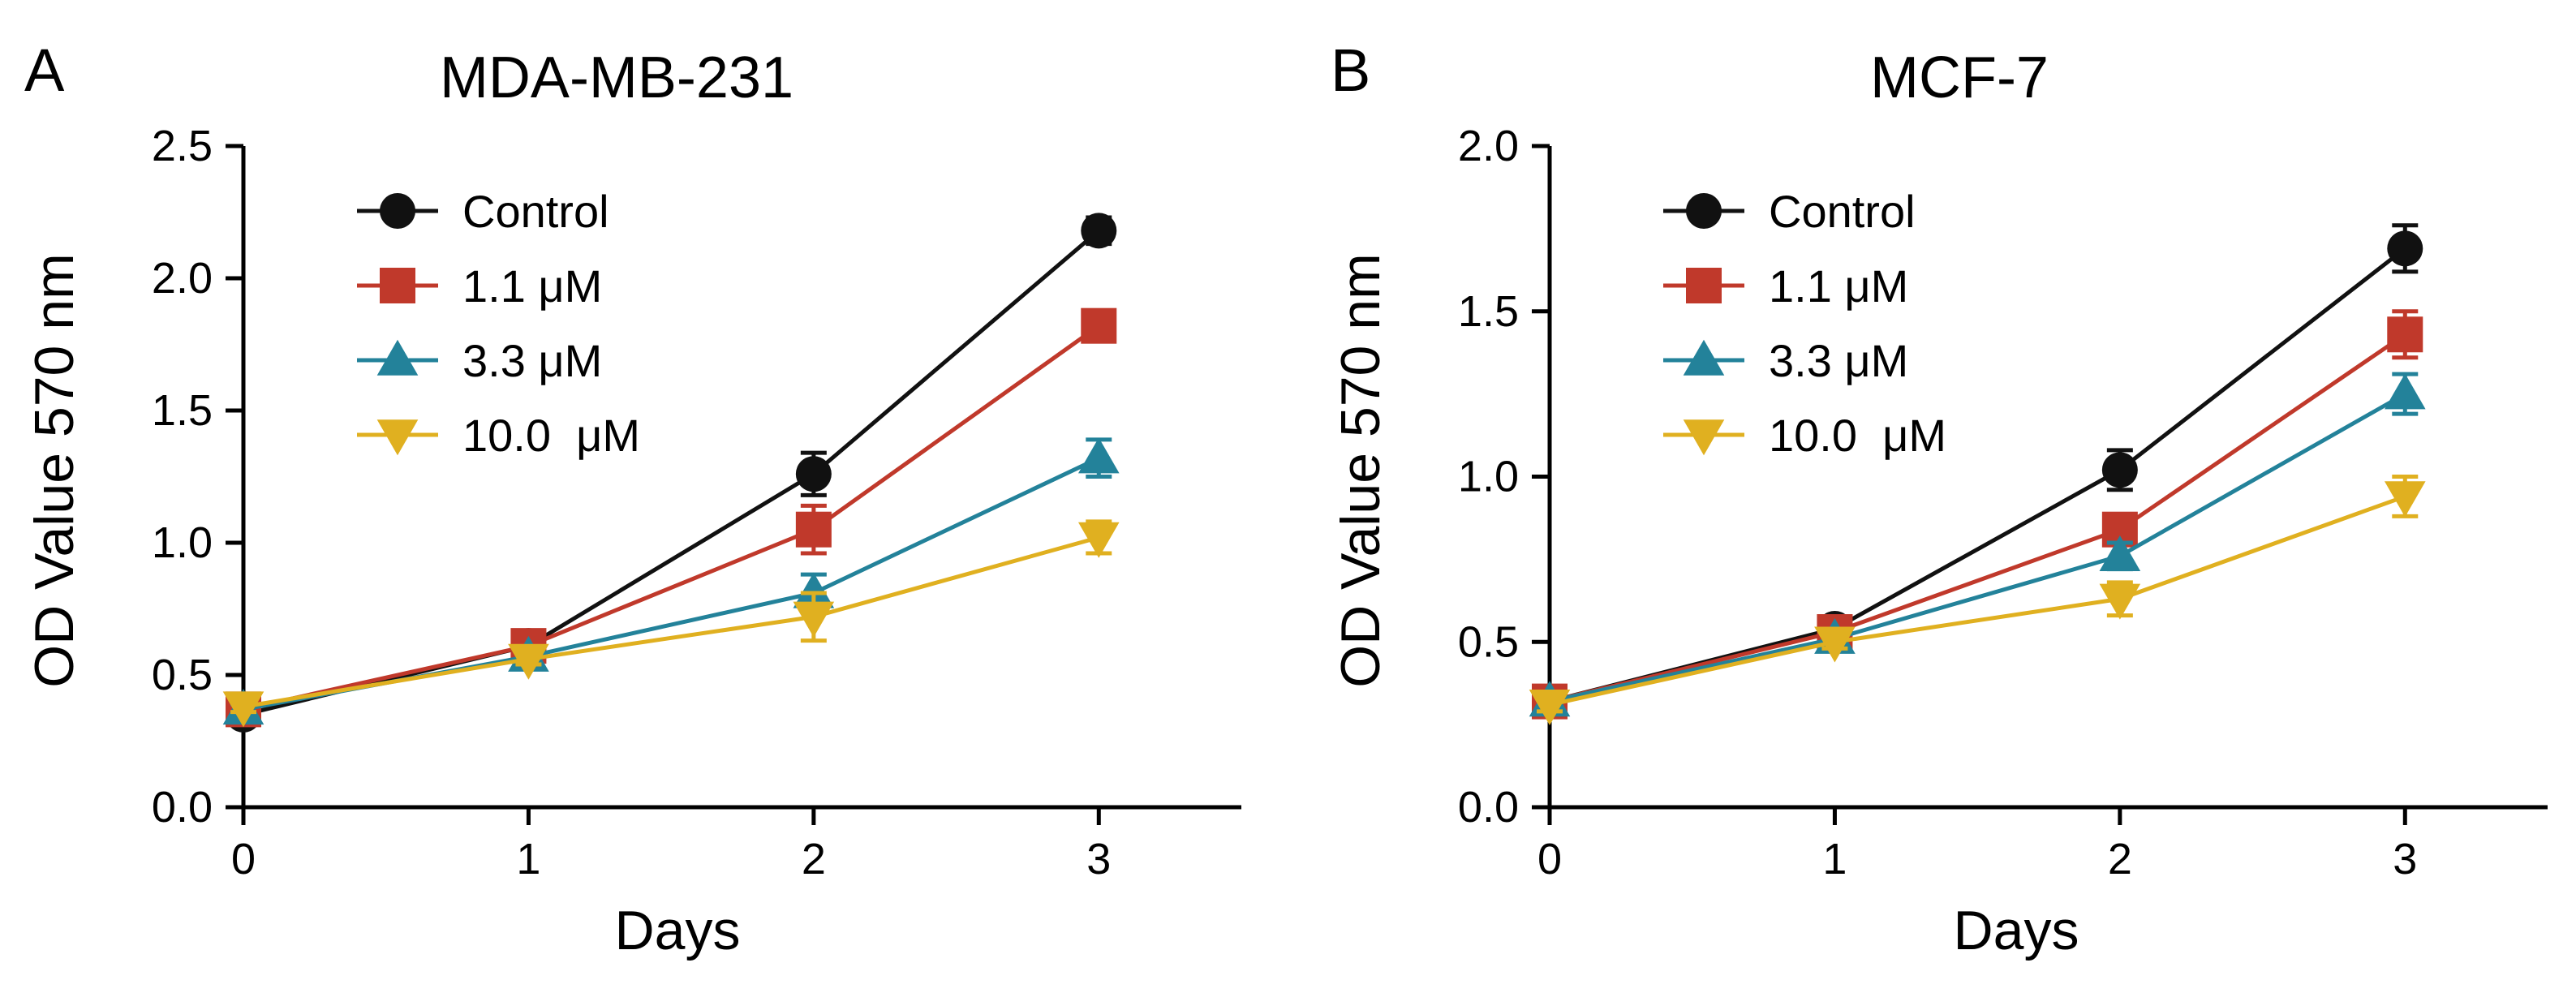 The image size is (2576, 993). What do you see at coordinates (182, 146) in the screenshot?
I see `y-tick-label: 2.5` at bounding box center [182, 146].